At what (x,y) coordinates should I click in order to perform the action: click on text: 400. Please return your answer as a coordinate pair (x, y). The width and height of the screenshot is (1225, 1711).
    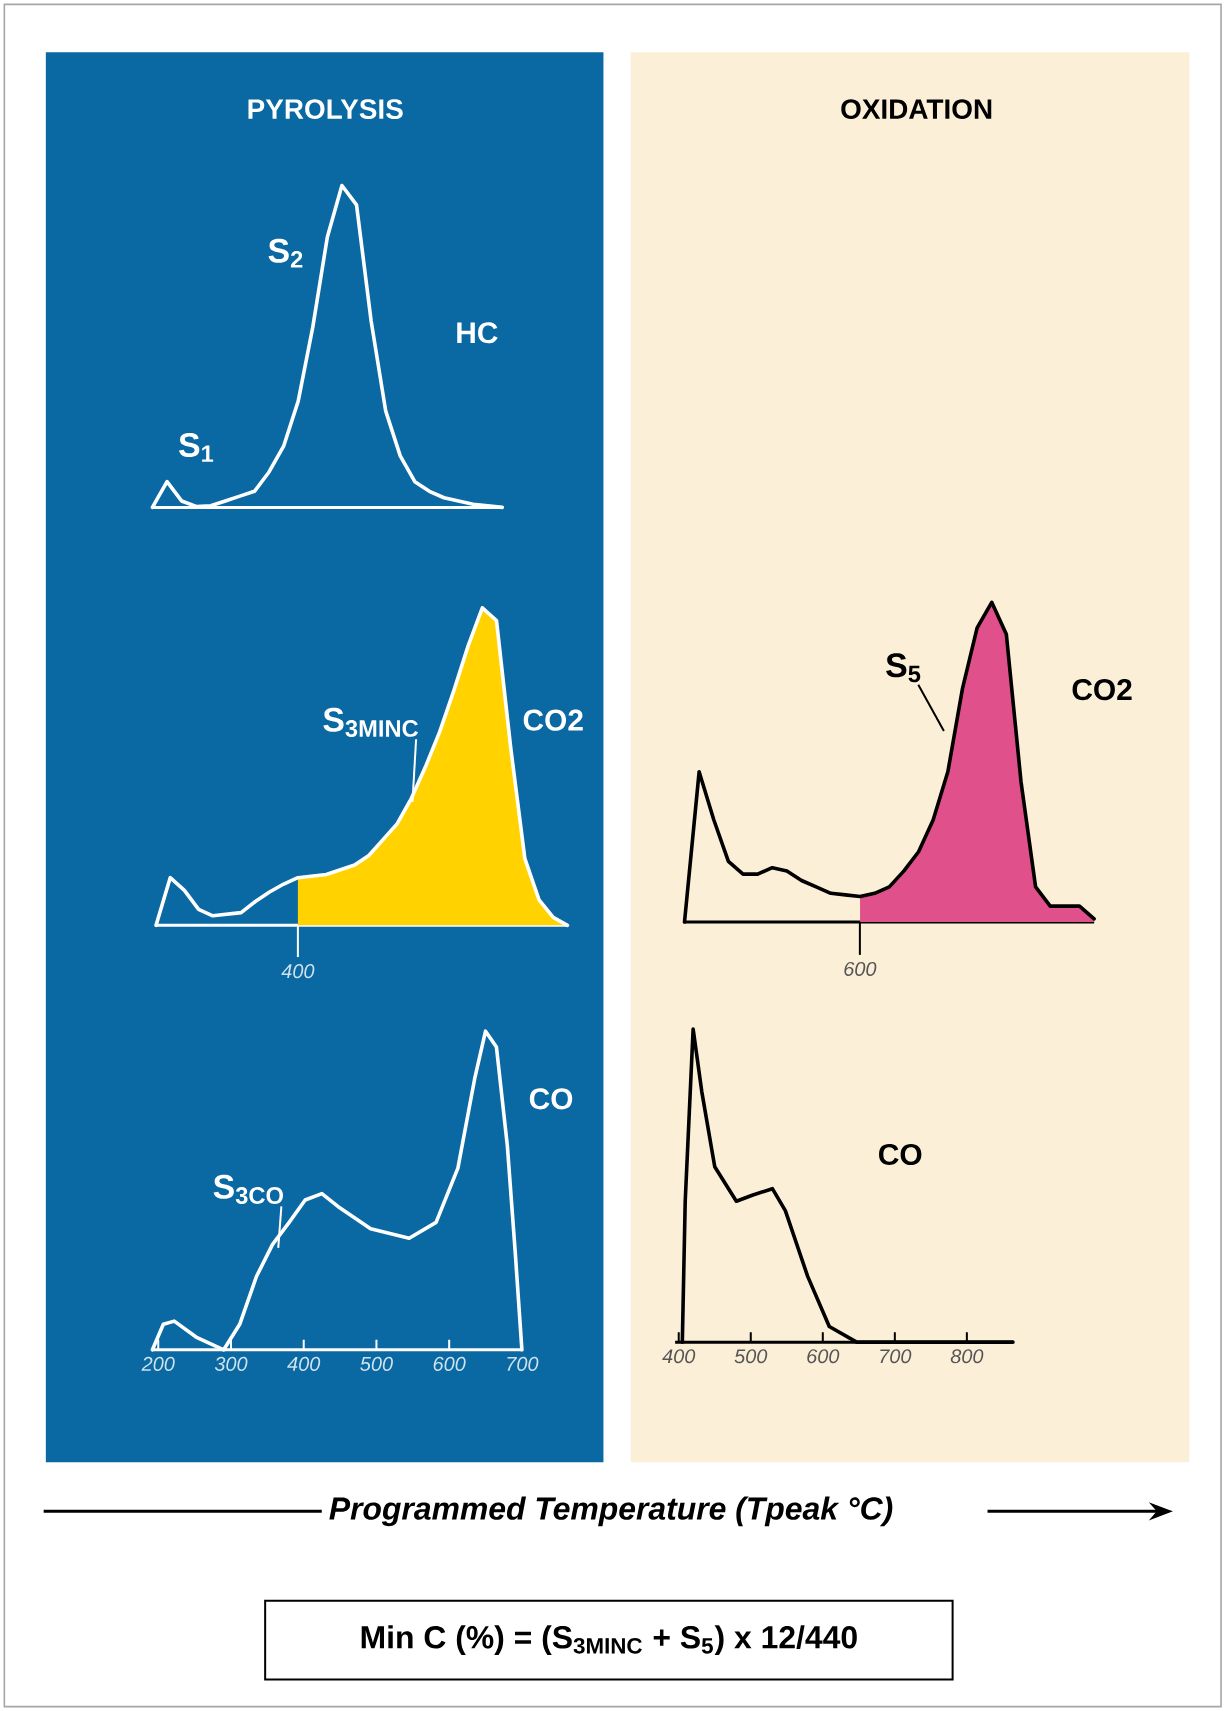
    Looking at the image, I should click on (298, 971).